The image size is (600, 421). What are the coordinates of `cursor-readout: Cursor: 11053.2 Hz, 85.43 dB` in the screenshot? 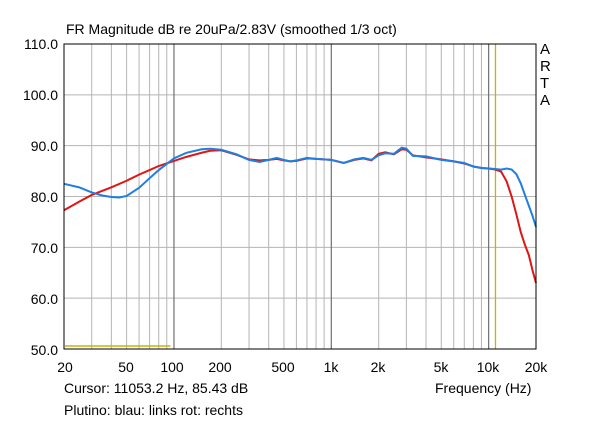 It's located at (156, 388).